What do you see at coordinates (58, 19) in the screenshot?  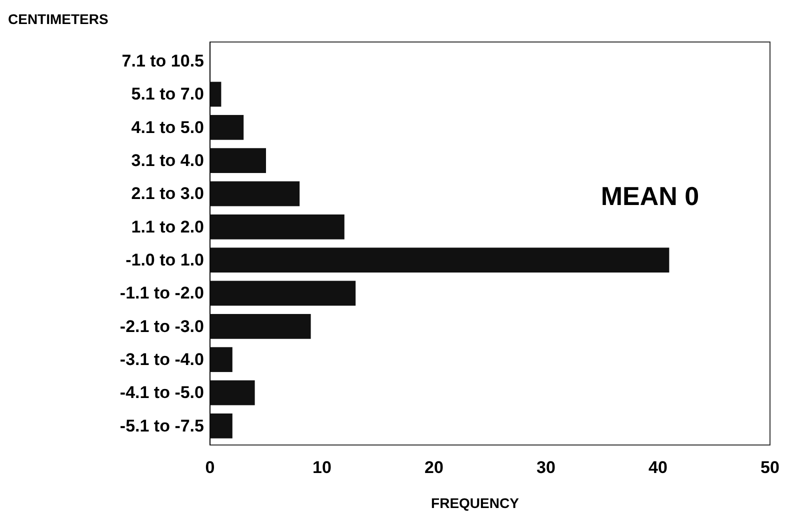 I see `y-axis-title: CENTIMETERS` at bounding box center [58, 19].